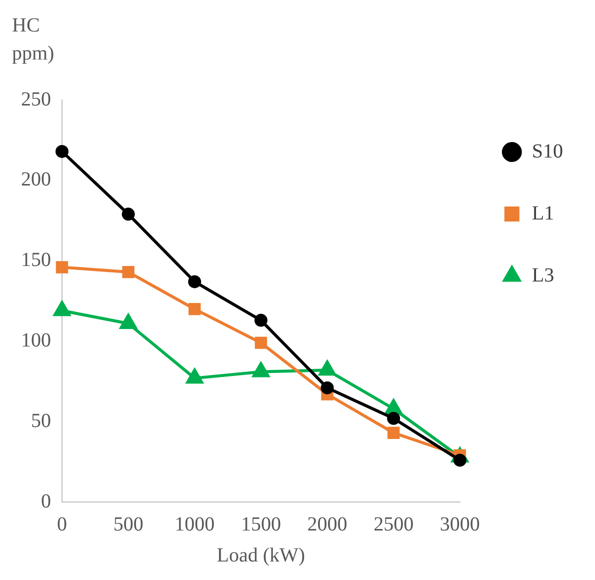 The image size is (595, 580). I want to click on x-tick-label: 1500, so click(260, 524).